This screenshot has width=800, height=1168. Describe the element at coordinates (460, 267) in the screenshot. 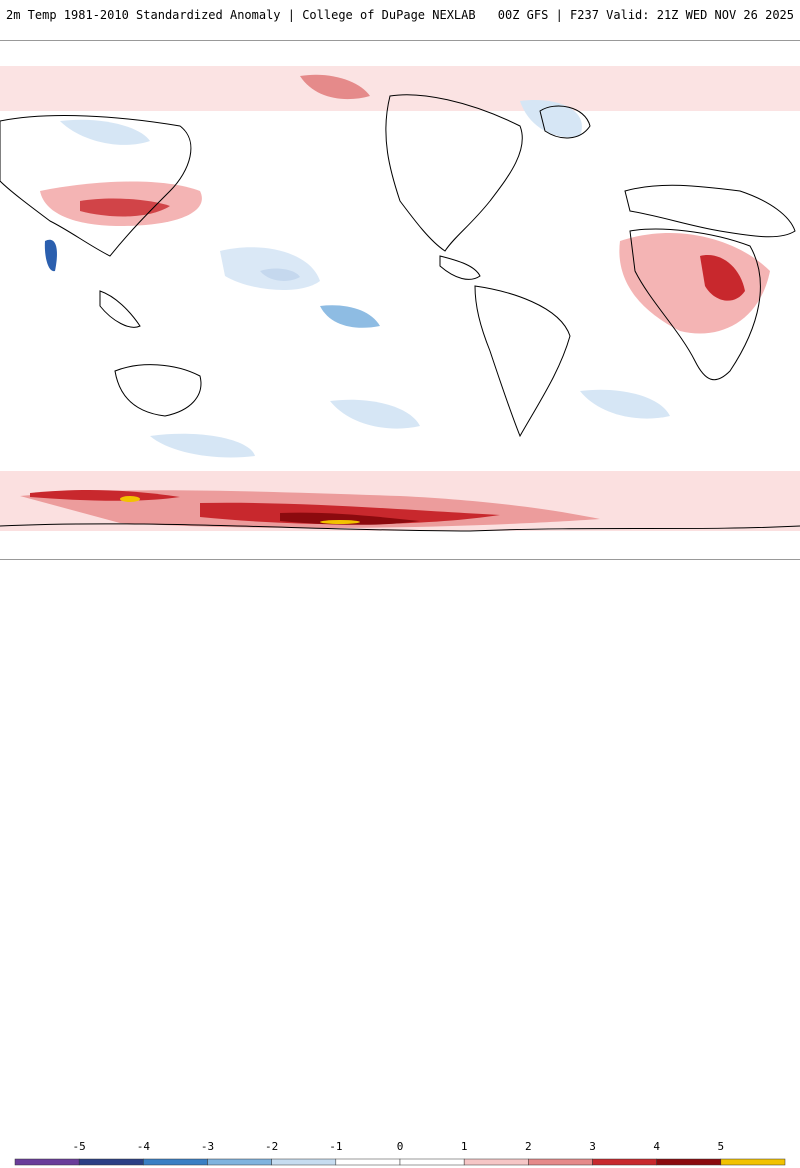

I see `central-america-outline` at that location.